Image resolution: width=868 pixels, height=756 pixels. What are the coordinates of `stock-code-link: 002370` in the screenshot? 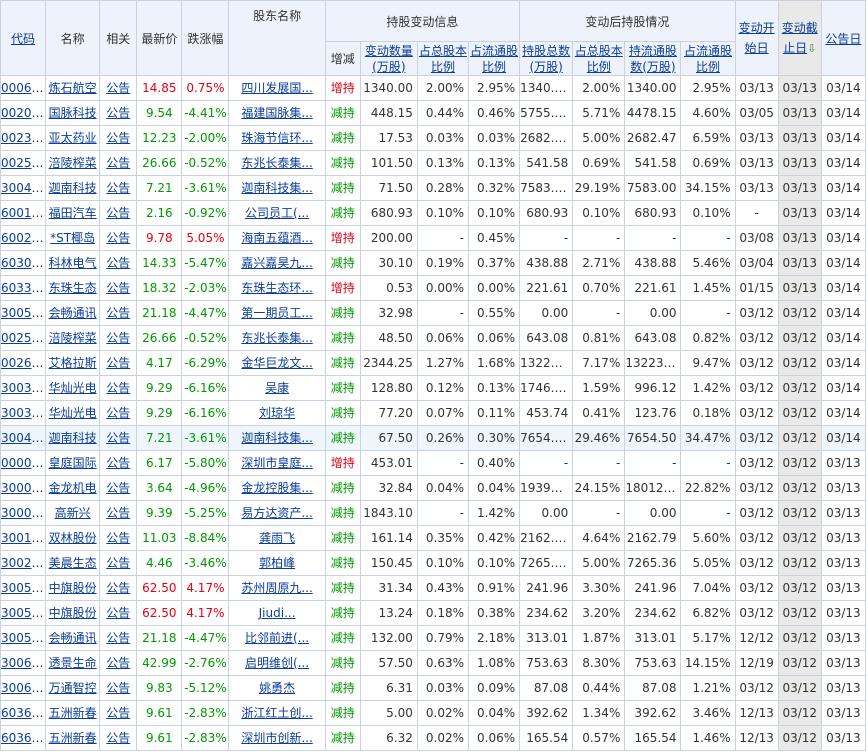 It's located at (23, 138).